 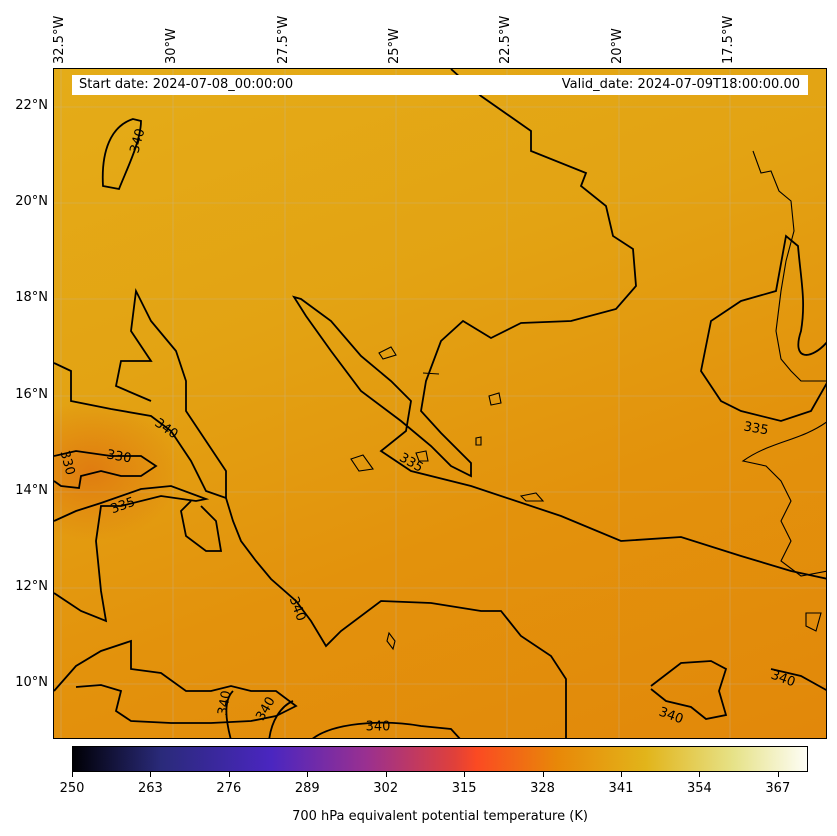 What do you see at coordinates (728, 39) in the screenshot?
I see `longitude-label: 17.5°W` at bounding box center [728, 39].